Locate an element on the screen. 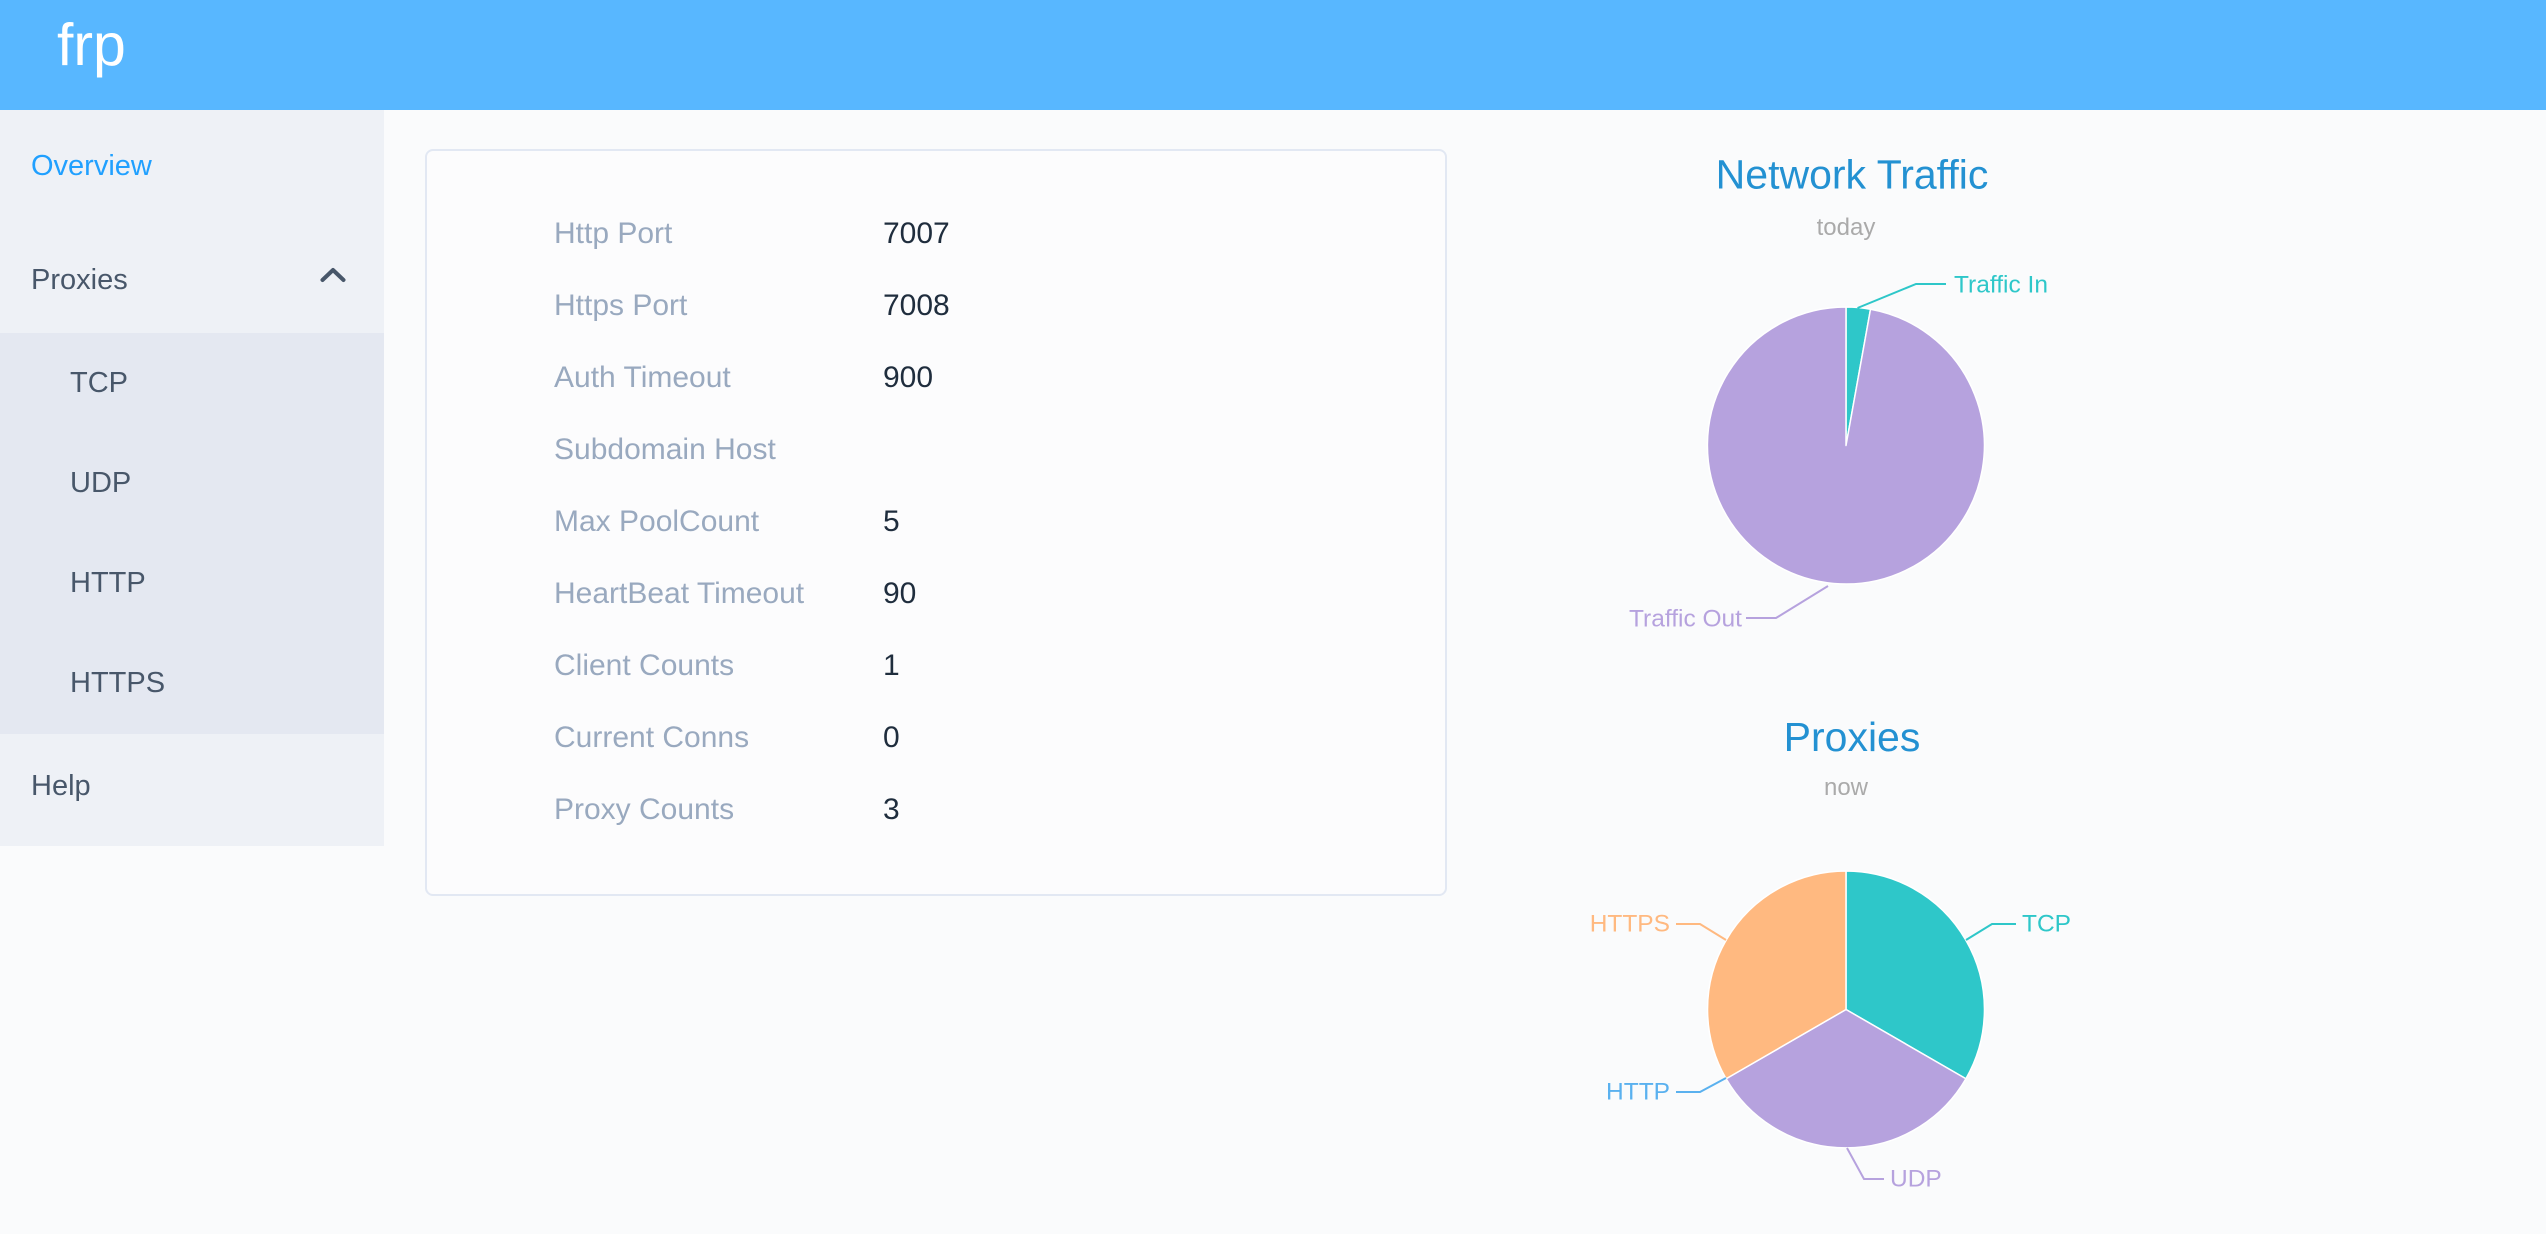 The width and height of the screenshot is (2546, 1234). svg-text: now is located at coordinates (1846, 787).